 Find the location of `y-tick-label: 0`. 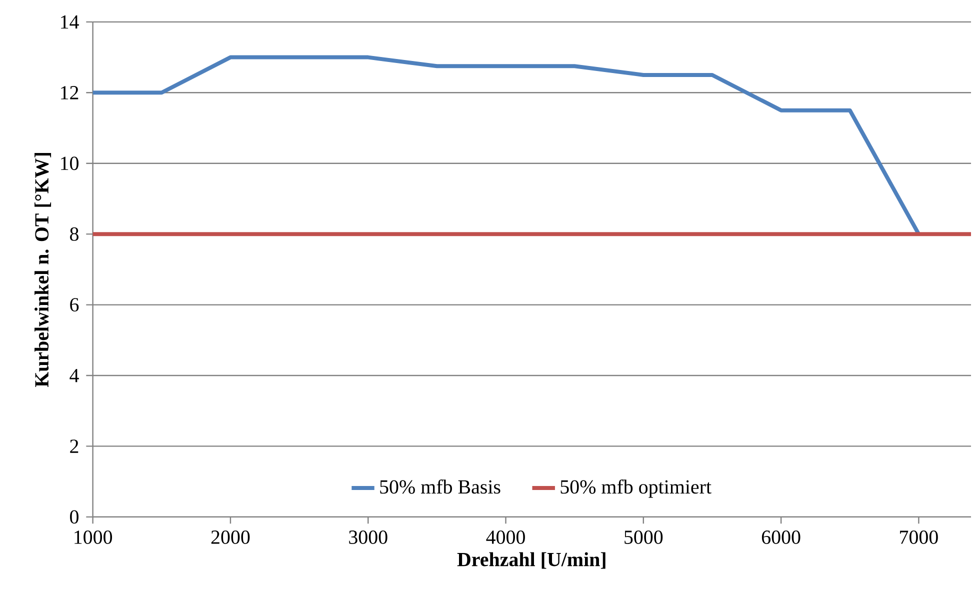

y-tick-label: 0 is located at coordinates (74, 517).